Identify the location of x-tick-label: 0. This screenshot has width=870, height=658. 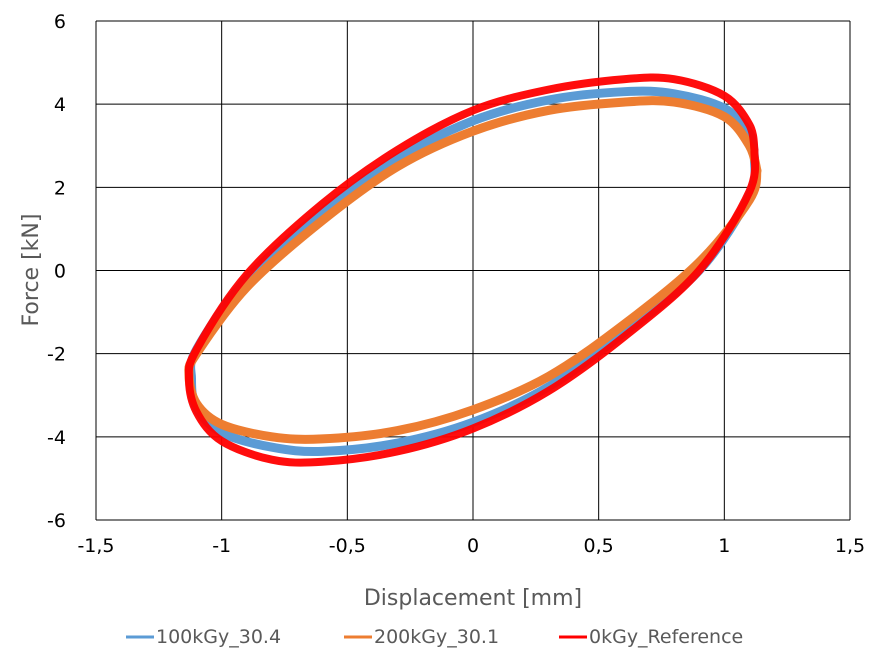
(473, 546).